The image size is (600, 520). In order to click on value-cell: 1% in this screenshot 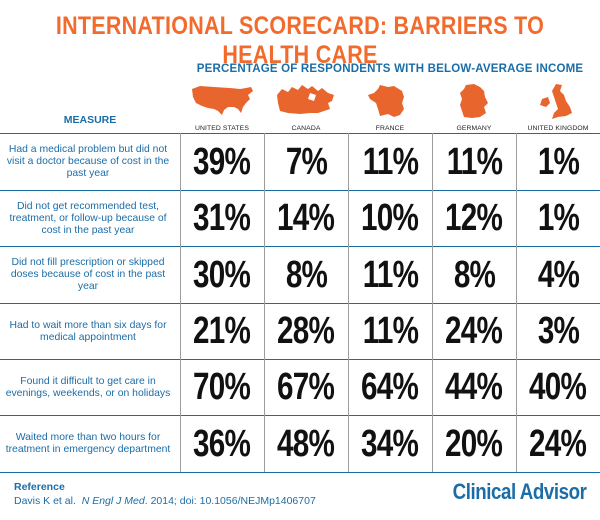, I will do `click(558, 162)`.